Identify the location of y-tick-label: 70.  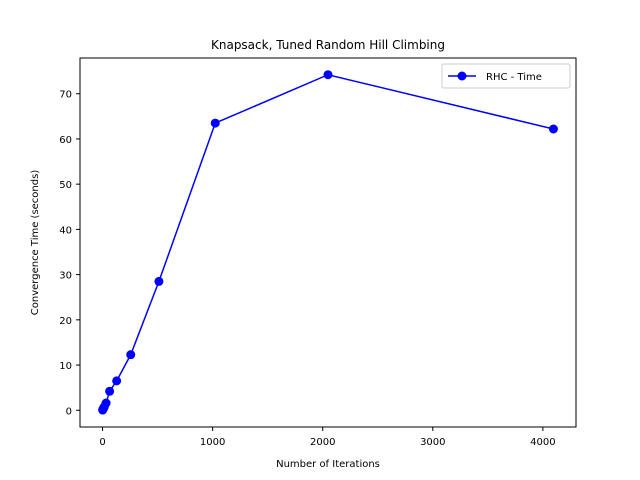
(65, 95).